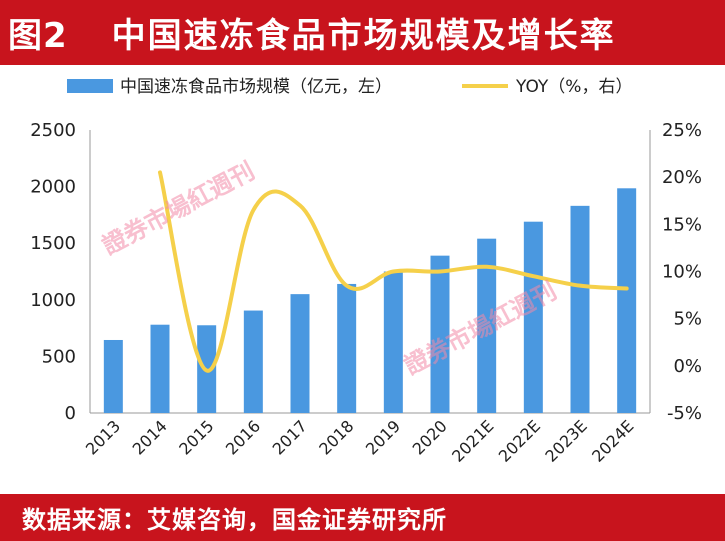 The image size is (725, 541). I want to click on x-tick-label: 2023E, so click(565, 440).